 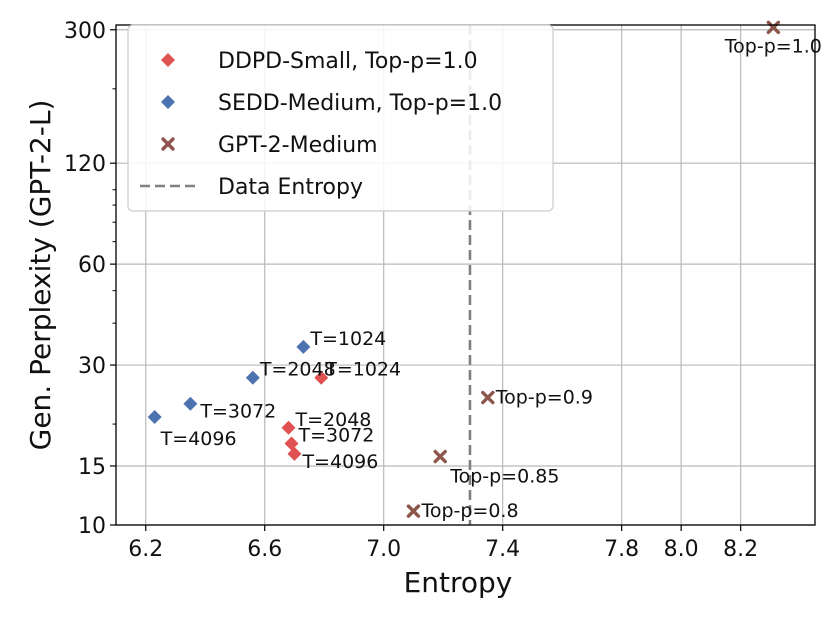 I want to click on y-tick-label: 300, so click(x=85, y=31).